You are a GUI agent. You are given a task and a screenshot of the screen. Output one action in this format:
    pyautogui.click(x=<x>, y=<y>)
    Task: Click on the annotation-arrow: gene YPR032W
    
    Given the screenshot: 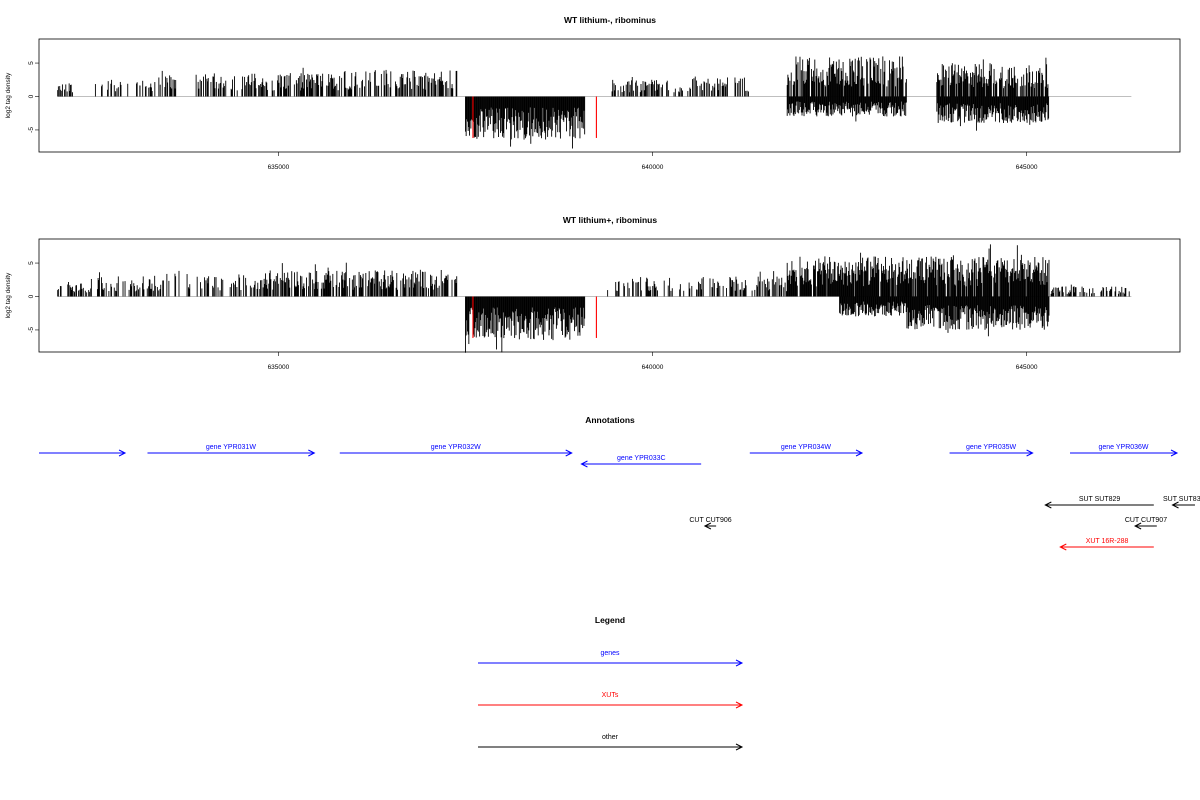 What is the action you would take?
    pyautogui.click(x=456, y=450)
    